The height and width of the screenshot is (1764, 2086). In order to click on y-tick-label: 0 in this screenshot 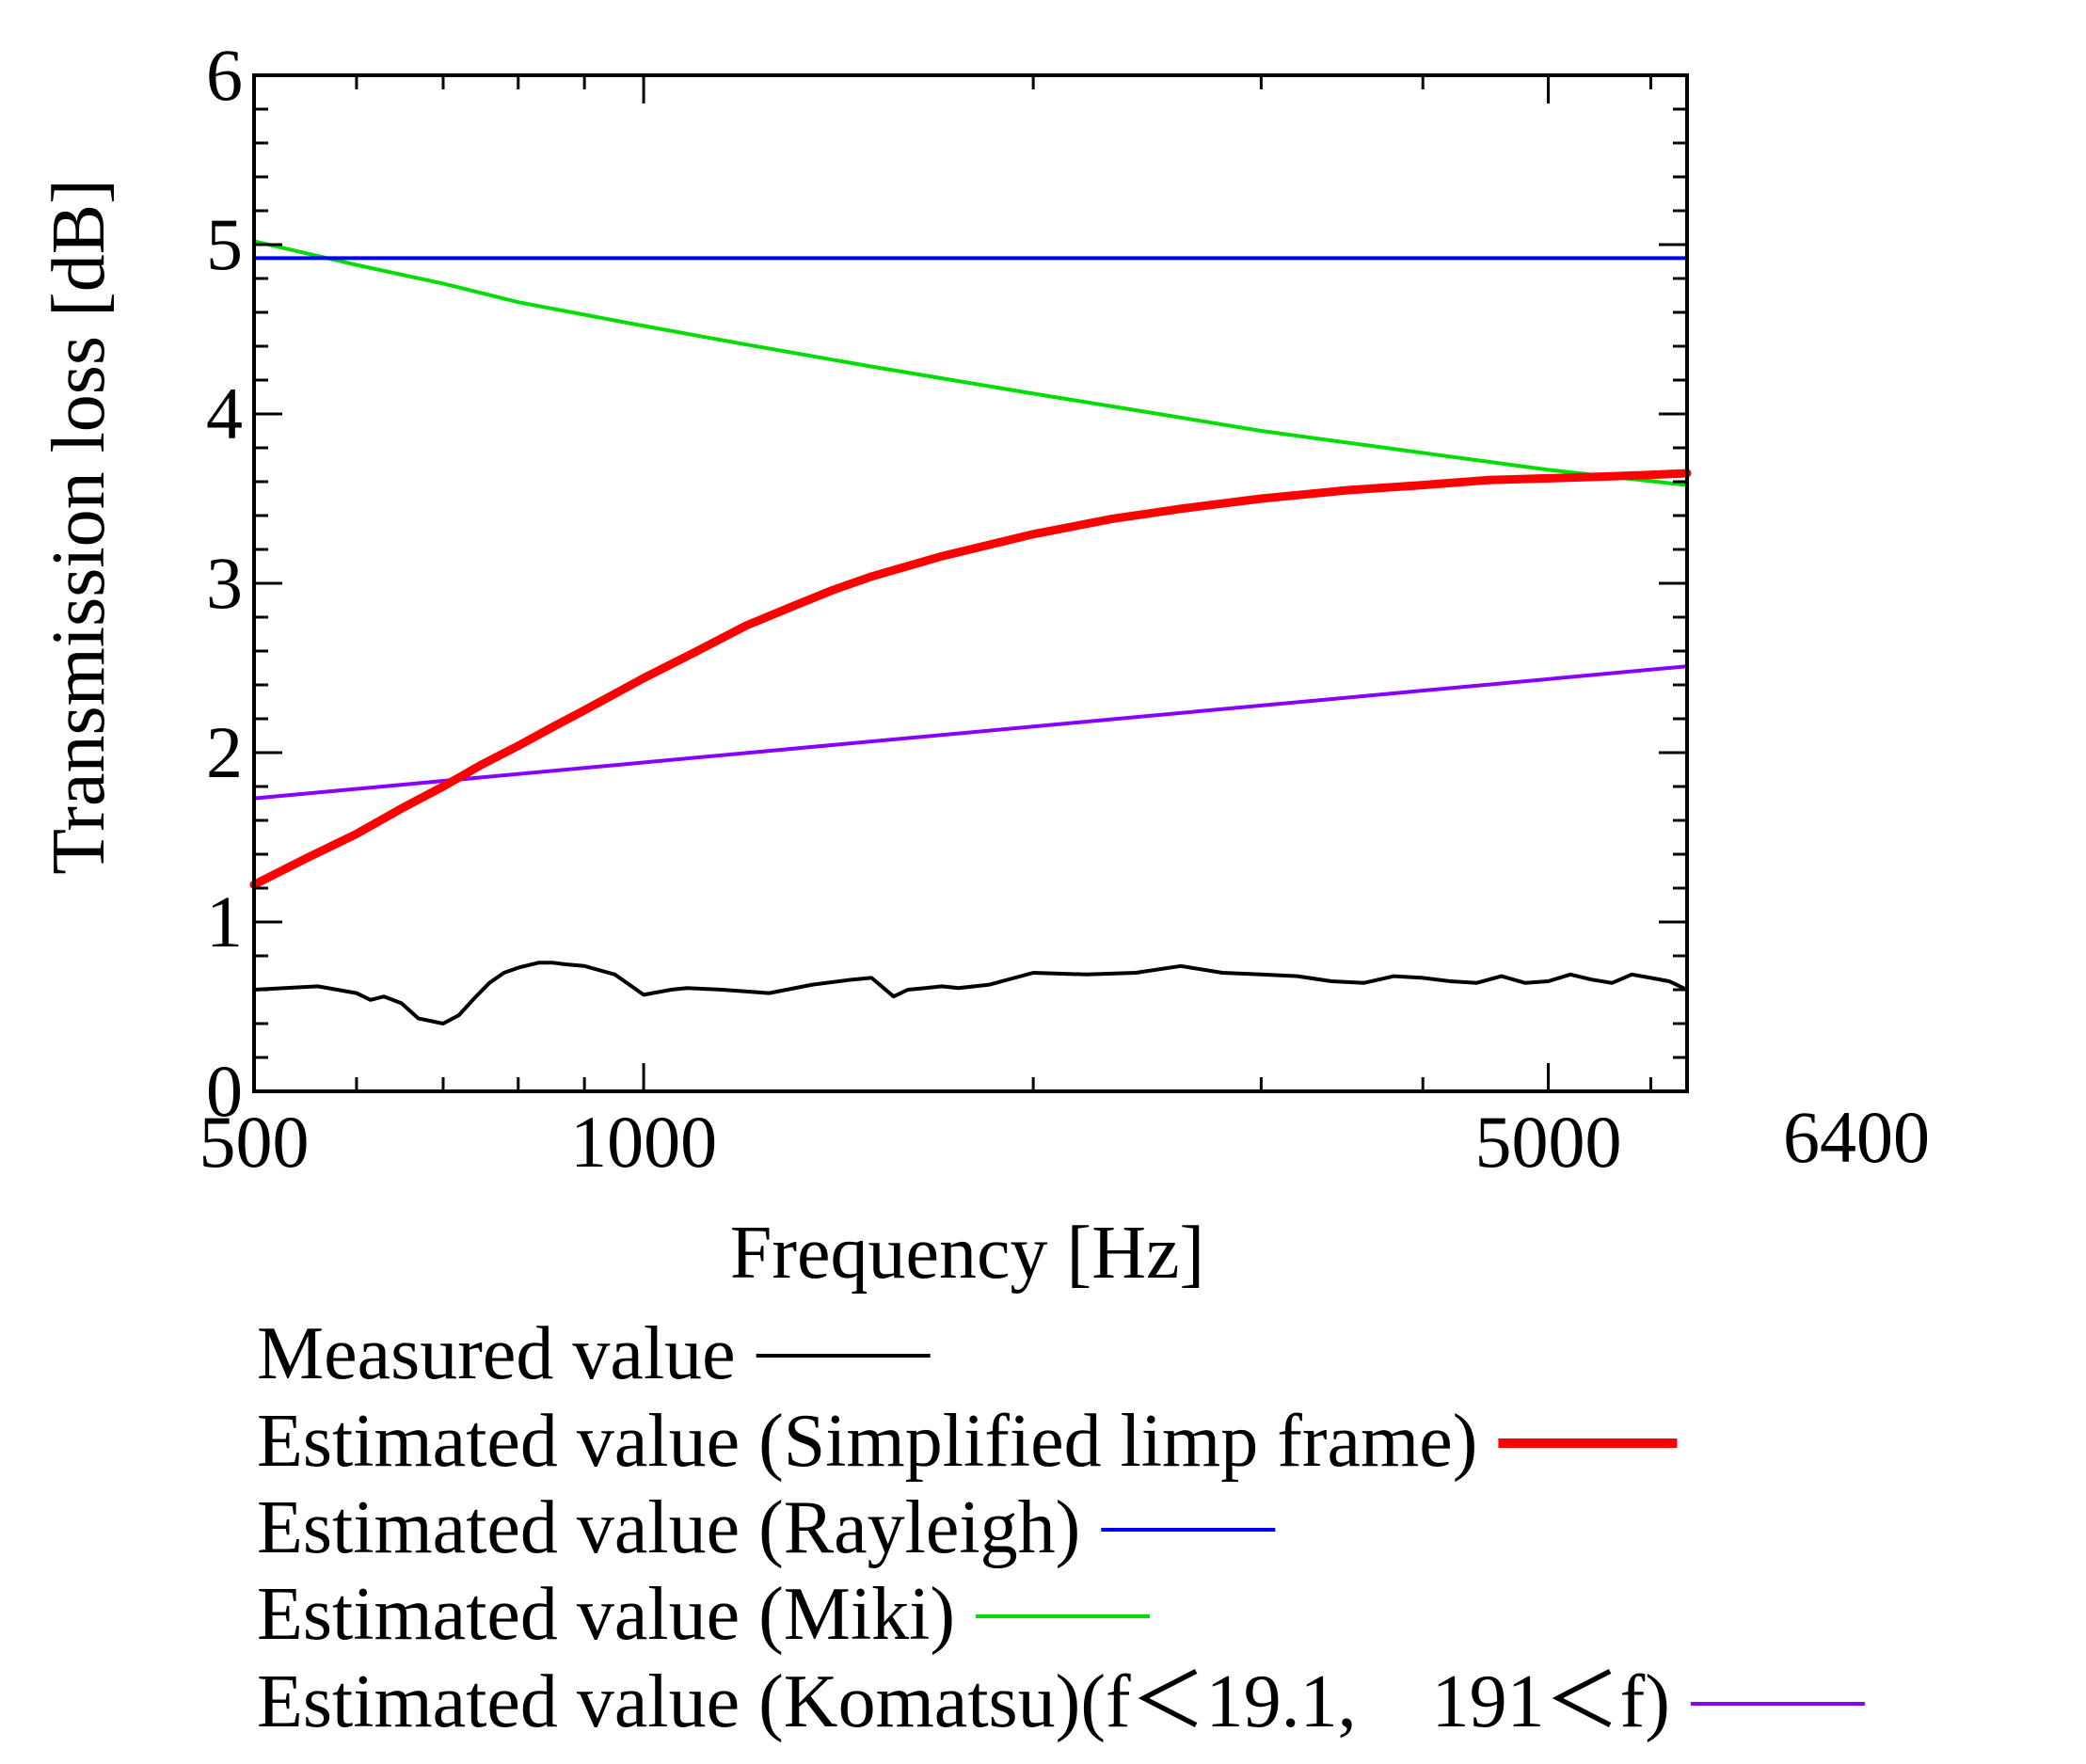, I will do `click(225, 1091)`.